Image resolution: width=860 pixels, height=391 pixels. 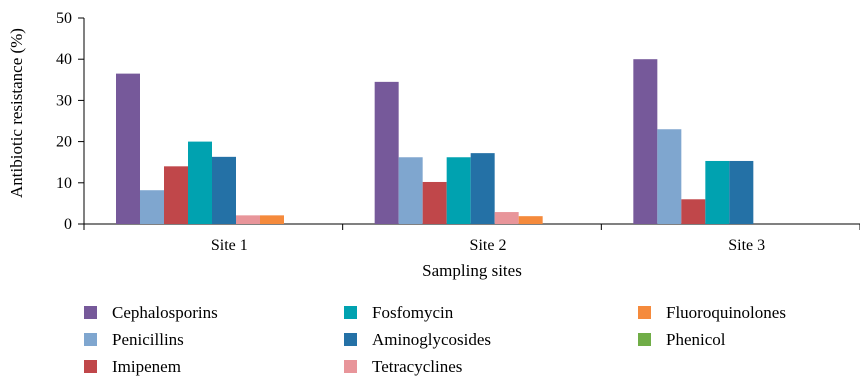 I want to click on legend-label: Cephalosporins, so click(x=165, y=312).